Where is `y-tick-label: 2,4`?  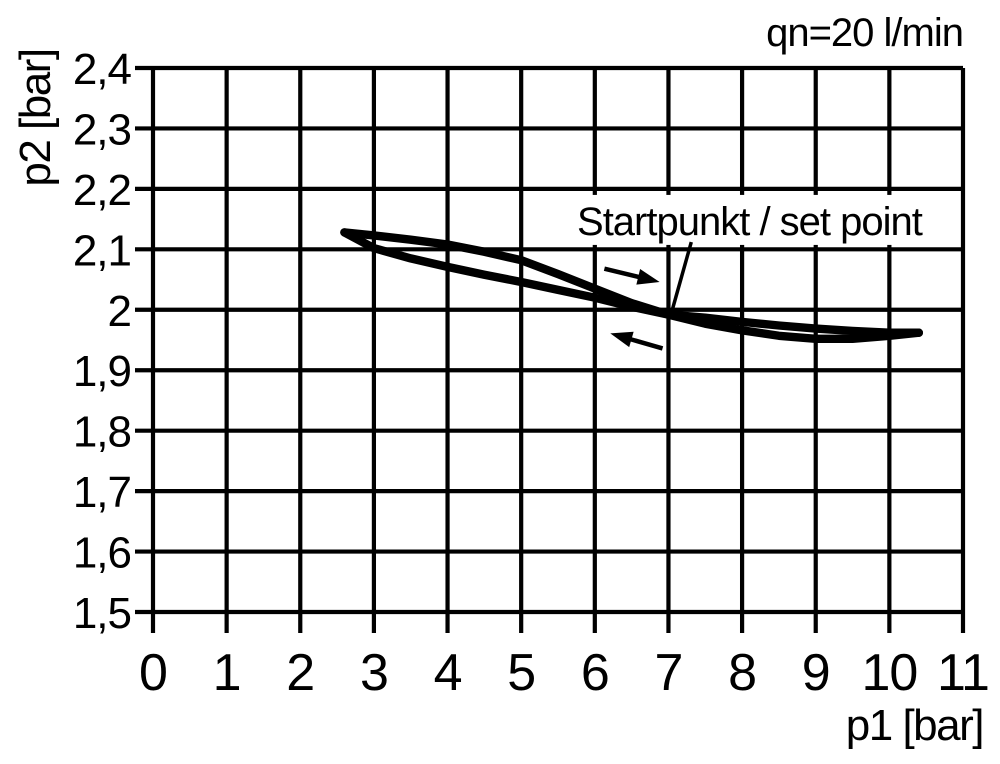
y-tick-label: 2,4 is located at coordinates (102, 69).